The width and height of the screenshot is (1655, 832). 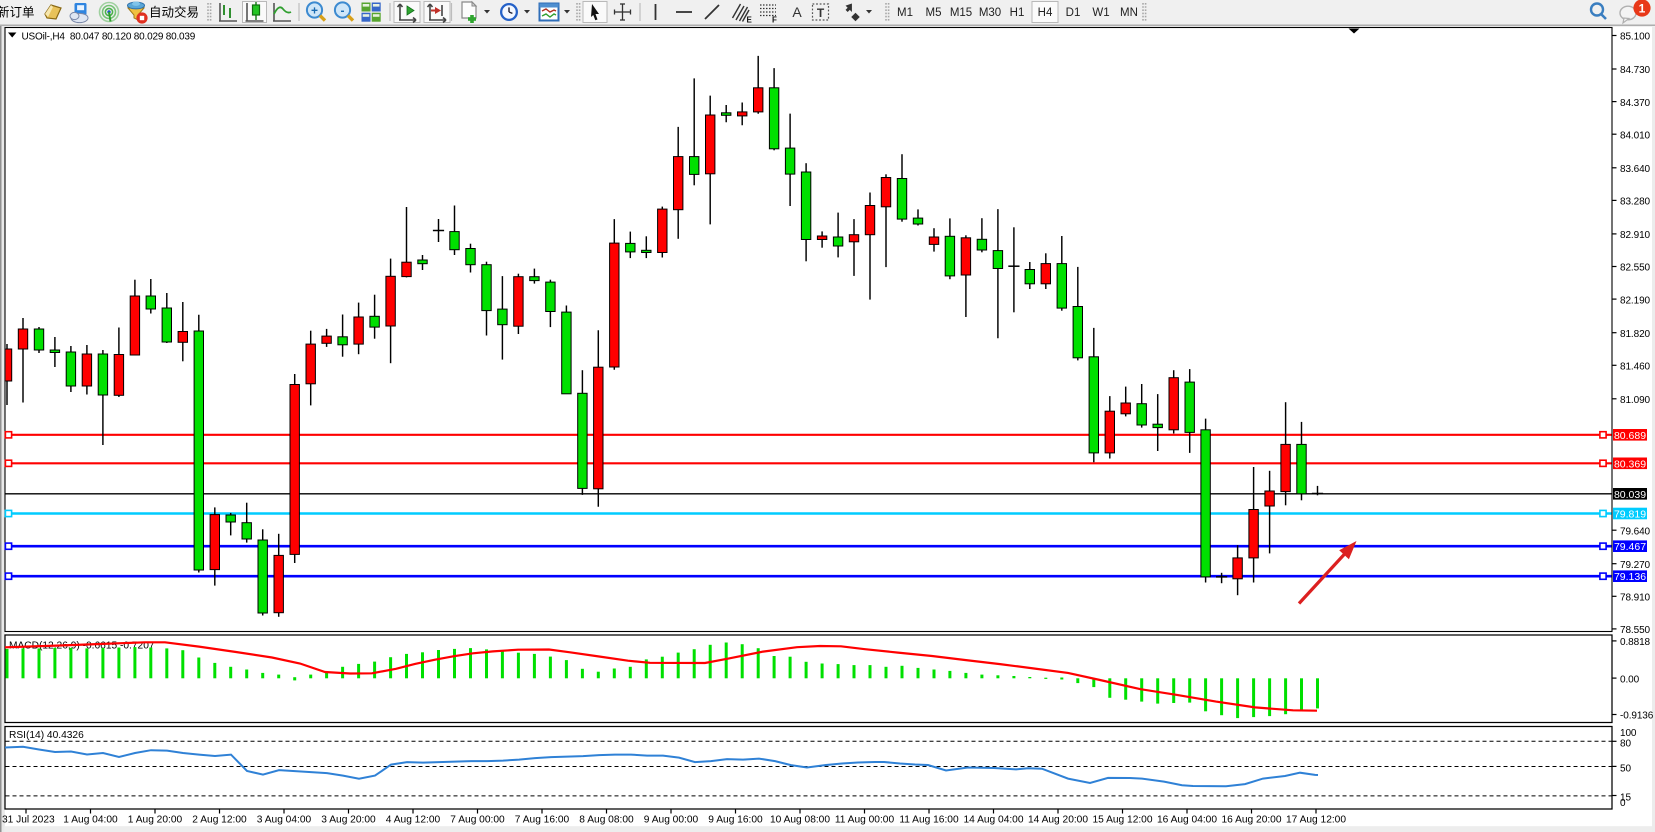 I want to click on svg-text: 100, so click(x=1628, y=733).